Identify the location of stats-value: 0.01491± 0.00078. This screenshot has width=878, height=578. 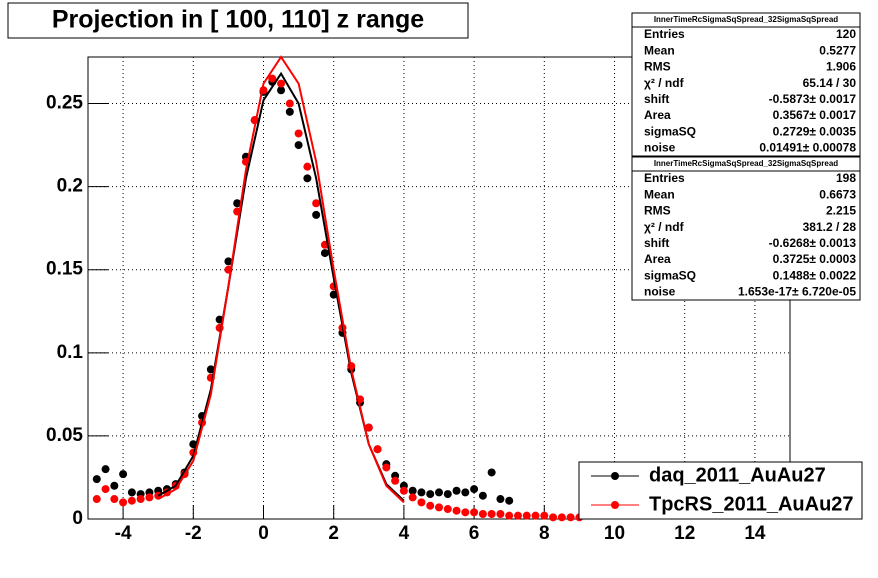
(807, 148).